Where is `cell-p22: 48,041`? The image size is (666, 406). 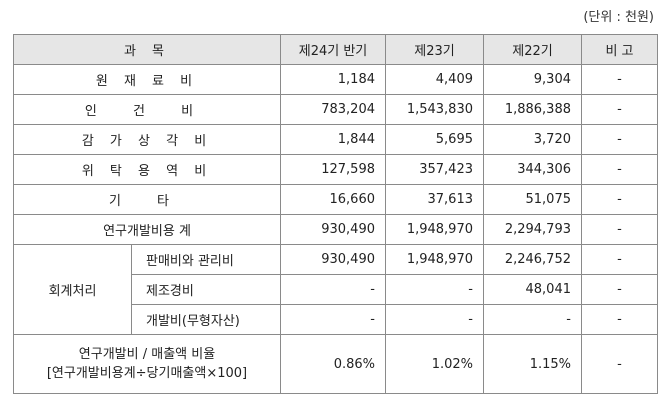
cell-p22: 48,041 is located at coordinates (532, 289).